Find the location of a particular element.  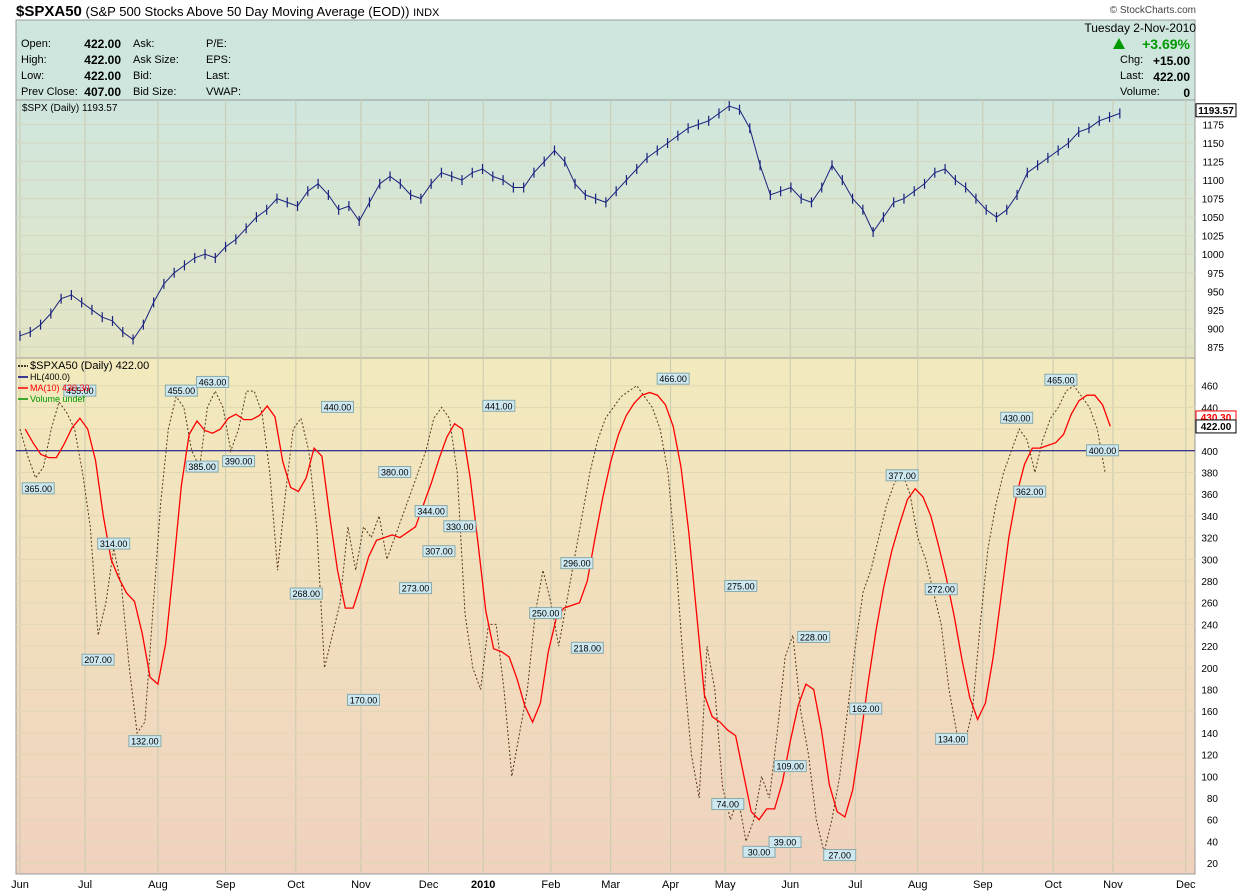

value-label: 400.00 is located at coordinates (1103, 450).